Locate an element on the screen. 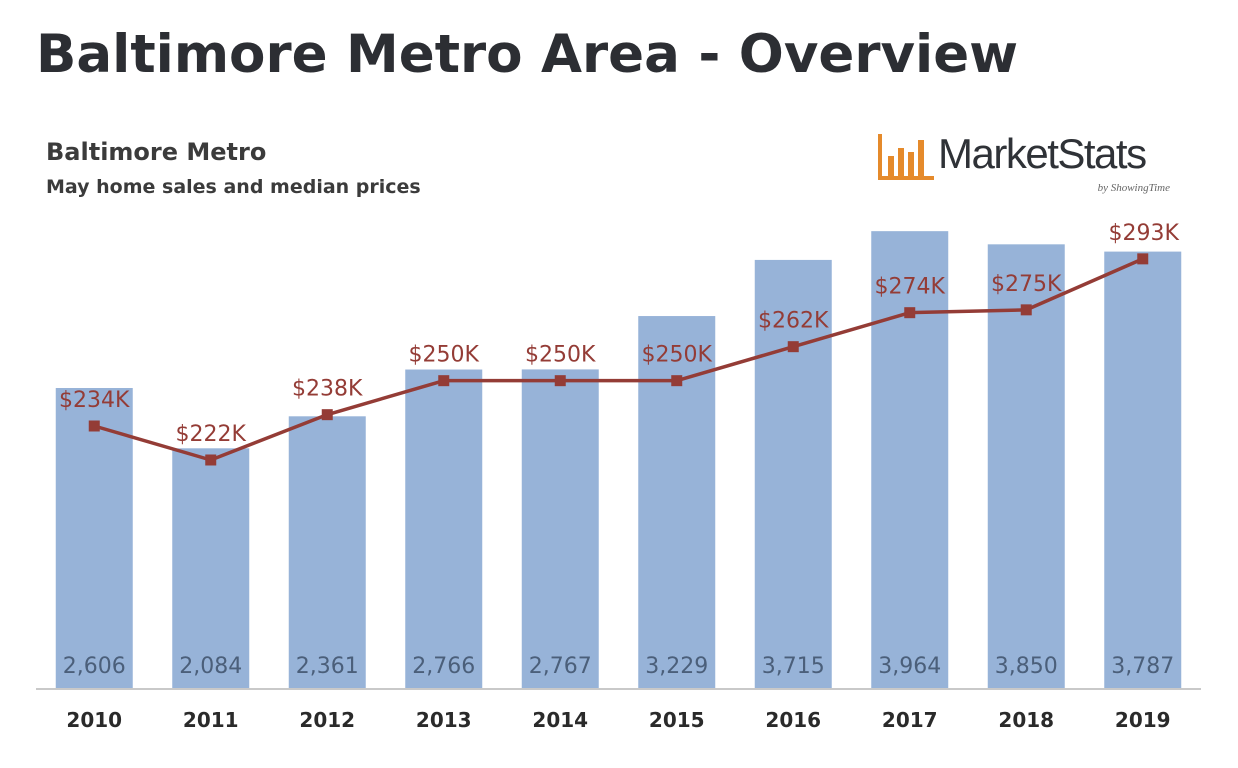 The height and width of the screenshot is (768, 1238). bar-value-label-2010: 2,606 is located at coordinates (94, 666).